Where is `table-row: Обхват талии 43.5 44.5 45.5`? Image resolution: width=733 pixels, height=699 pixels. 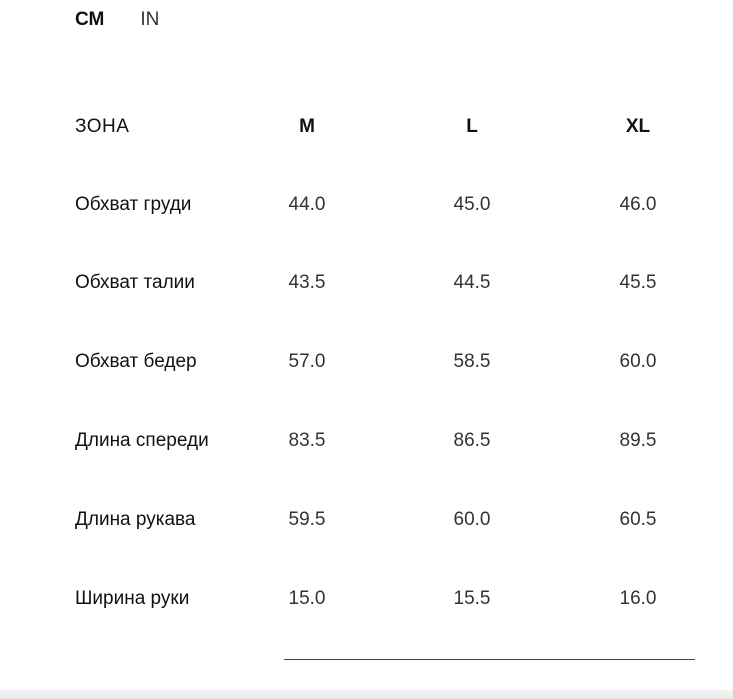 table-row: Обхват талии 43.5 44.5 45.5 is located at coordinates (366, 284).